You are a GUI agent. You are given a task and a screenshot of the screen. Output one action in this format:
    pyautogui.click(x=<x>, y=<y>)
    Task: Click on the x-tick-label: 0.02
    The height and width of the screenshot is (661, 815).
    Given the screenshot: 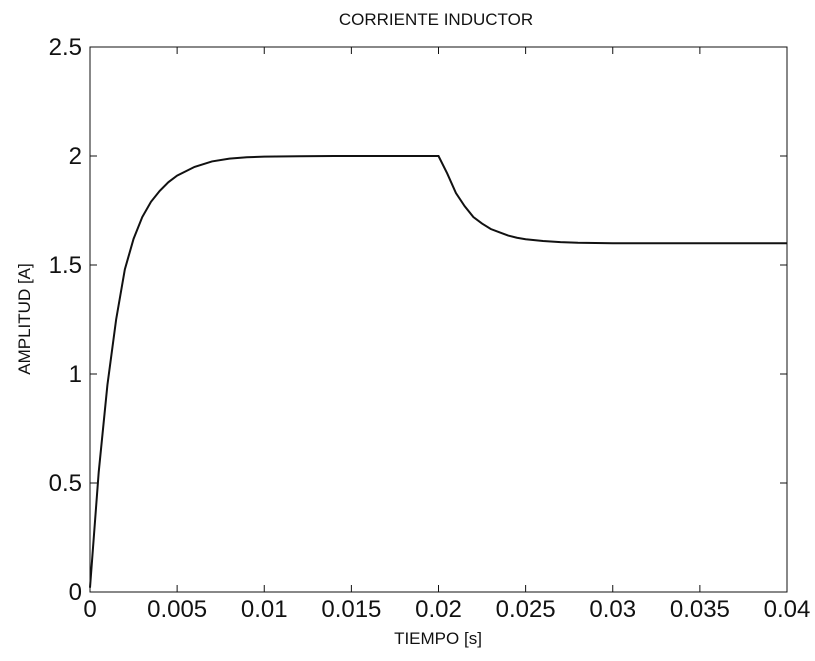 What is the action you would take?
    pyautogui.click(x=438, y=609)
    